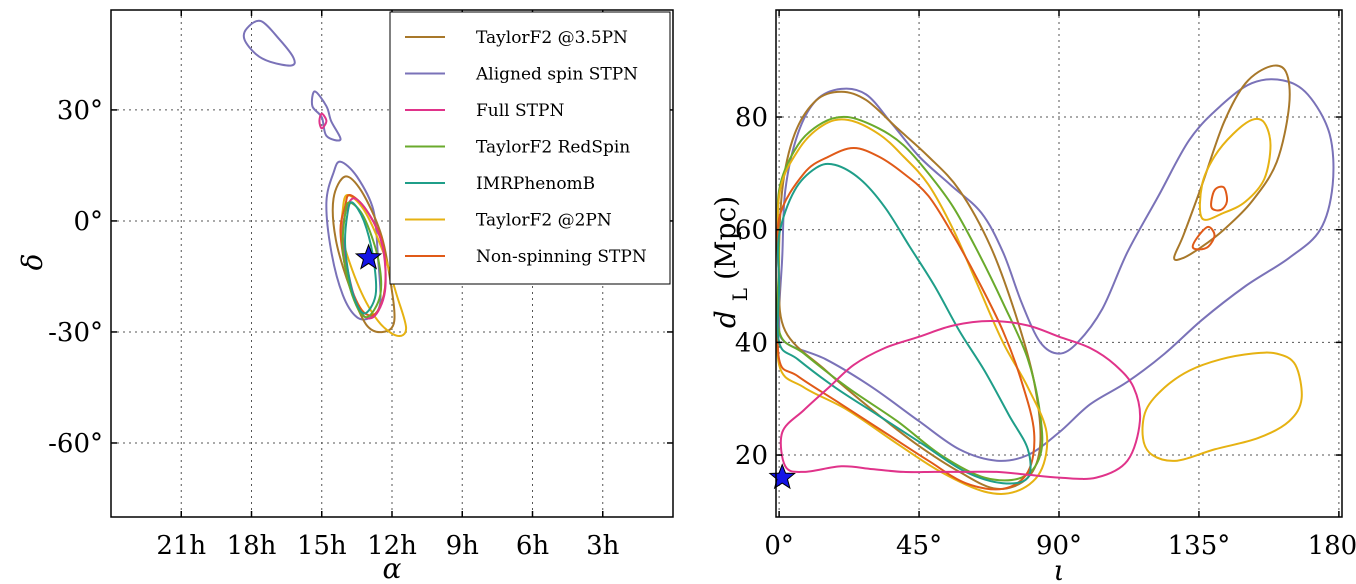 Image resolution: width=1356 pixels, height=584 pixels. I want to click on left-contours, so click(325, 178).